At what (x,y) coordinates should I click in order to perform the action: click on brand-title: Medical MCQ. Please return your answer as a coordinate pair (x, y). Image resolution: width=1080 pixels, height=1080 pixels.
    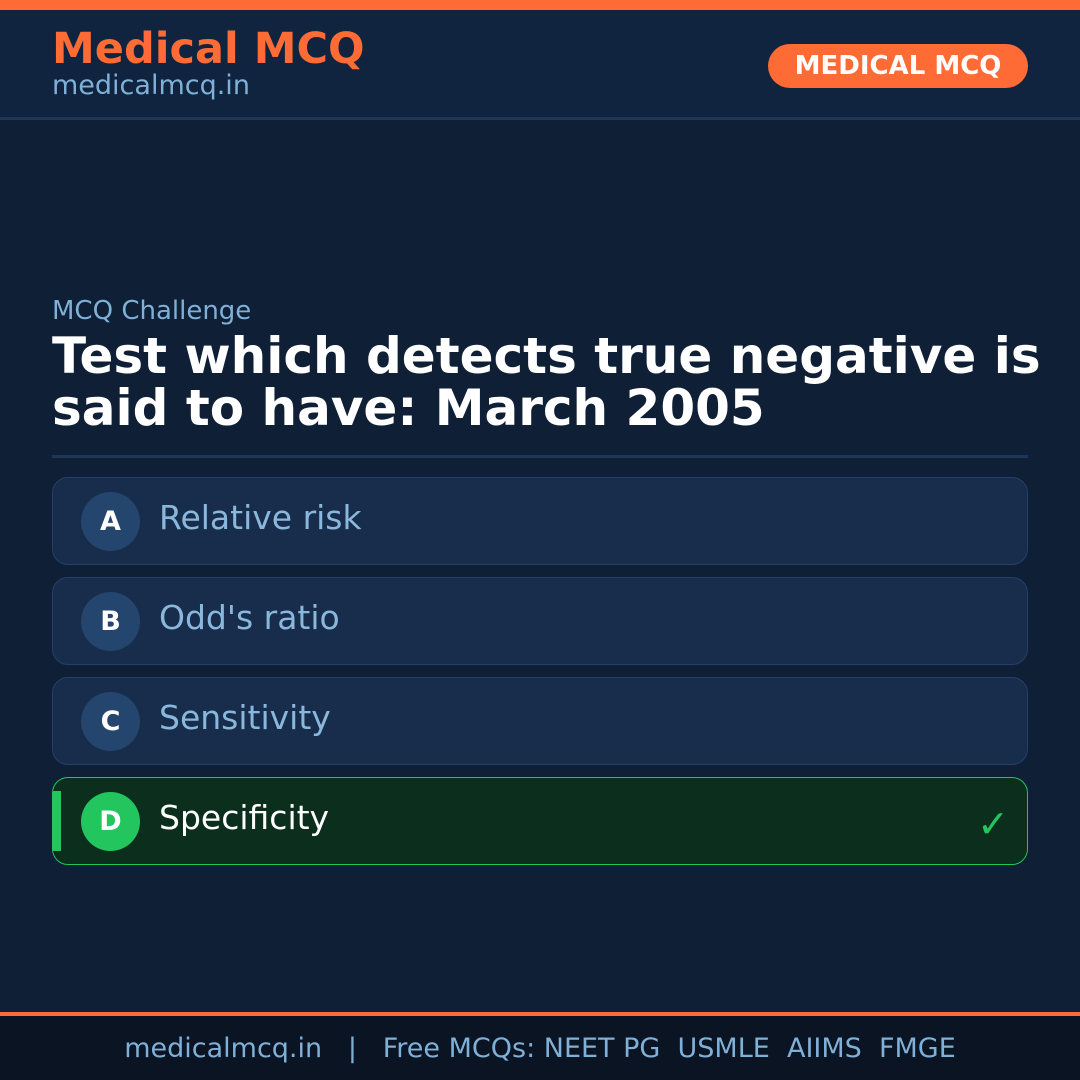
    Looking at the image, I should click on (208, 49).